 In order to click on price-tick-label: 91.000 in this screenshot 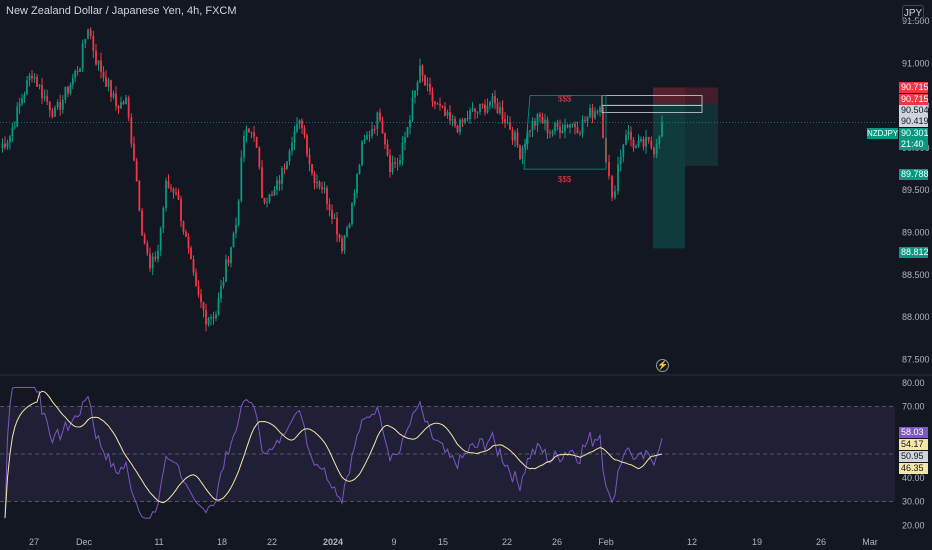, I will do `click(916, 63)`.